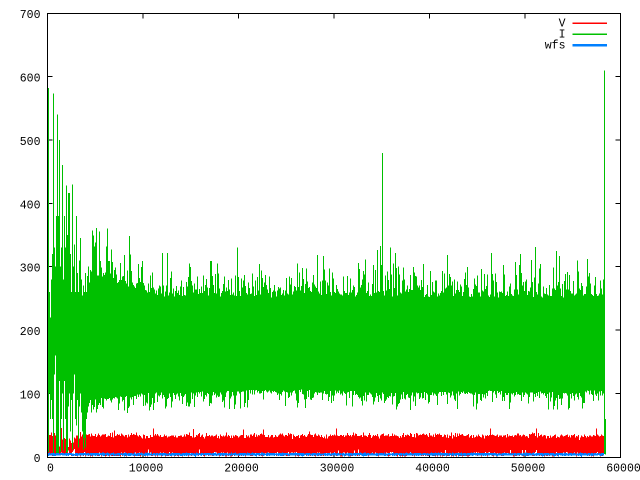 This screenshot has width=640, height=480. What do you see at coordinates (555, 46) in the screenshot?
I see `svg-text: wfs` at bounding box center [555, 46].